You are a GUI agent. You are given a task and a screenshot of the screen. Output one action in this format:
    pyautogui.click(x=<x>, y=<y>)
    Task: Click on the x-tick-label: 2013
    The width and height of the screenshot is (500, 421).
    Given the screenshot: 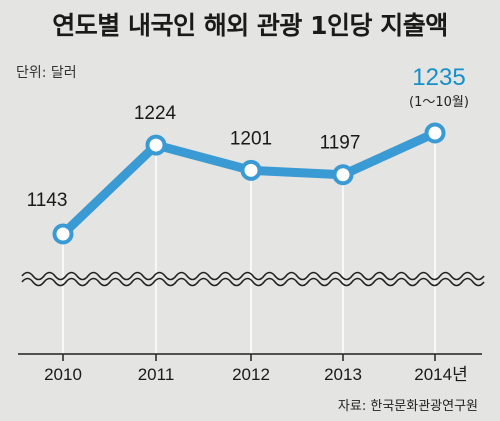 What is the action you would take?
    pyautogui.click(x=343, y=374)
    